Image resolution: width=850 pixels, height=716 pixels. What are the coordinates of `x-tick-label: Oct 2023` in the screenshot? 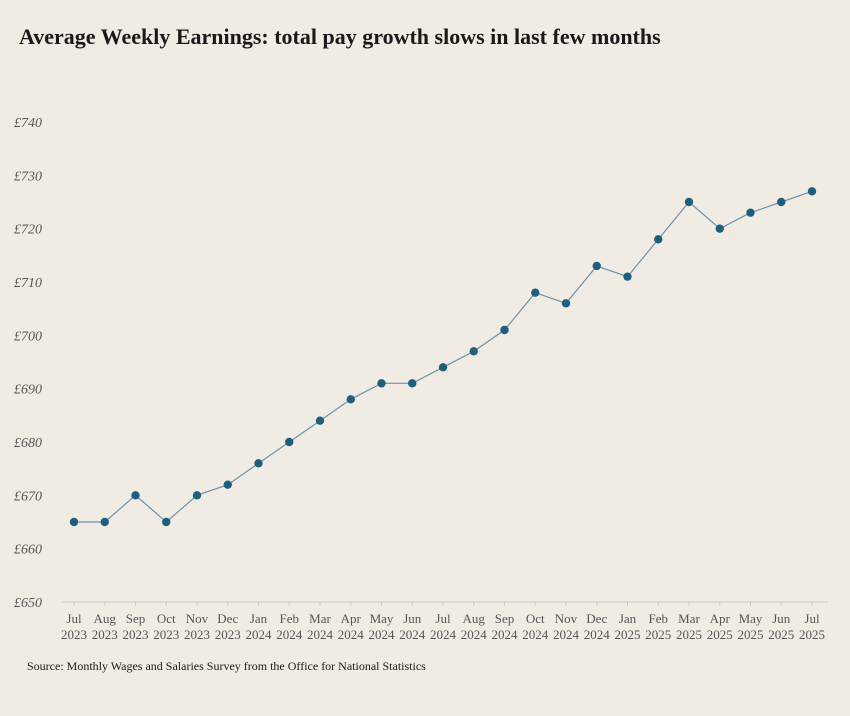 It's located at (166, 626).